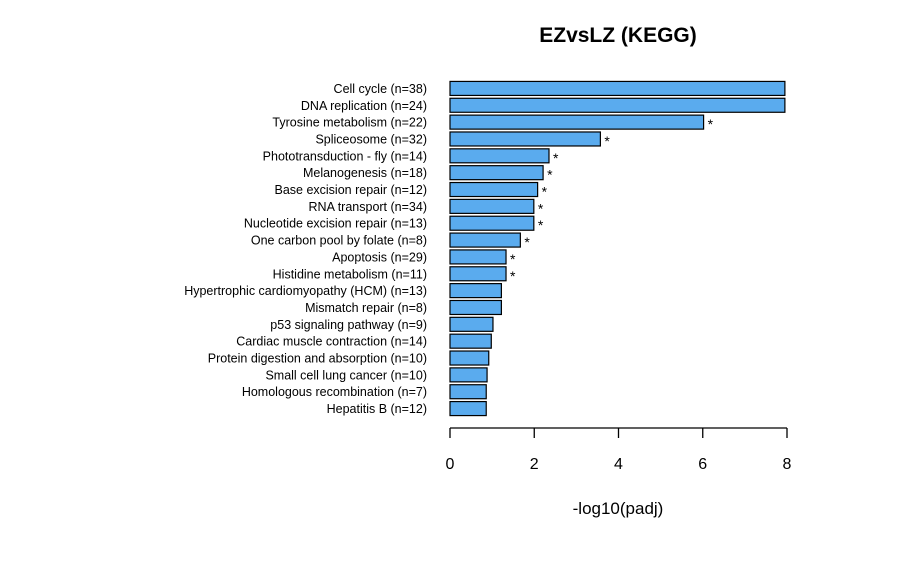 The image size is (900, 563). What do you see at coordinates (380, 89) in the screenshot?
I see `category-label: Cell cycle (n=38)` at bounding box center [380, 89].